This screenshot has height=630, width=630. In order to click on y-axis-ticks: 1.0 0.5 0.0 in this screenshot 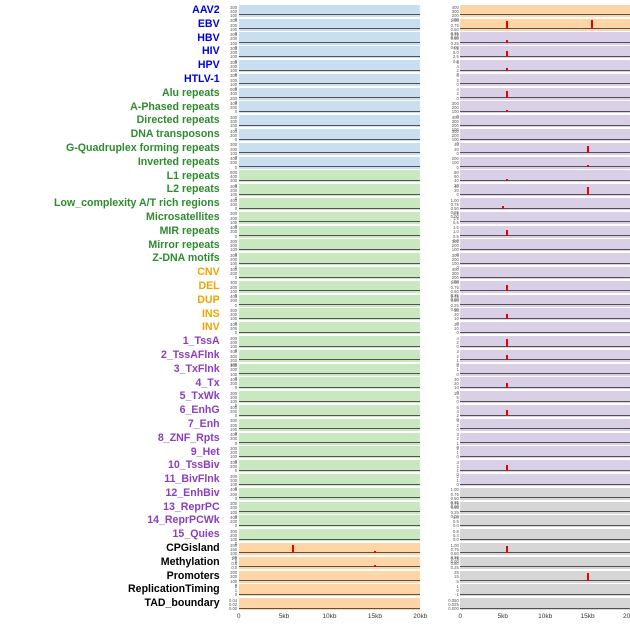, I will do `click(231, 563)`.